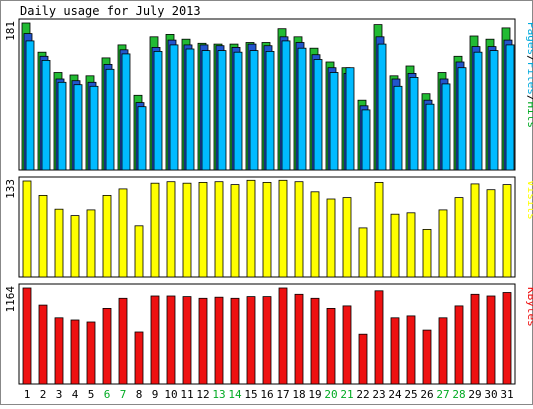 The image size is (533, 409). Describe the element at coordinates (218, 394) in the screenshot. I see `x-tick-label-day-13: 13` at that location.